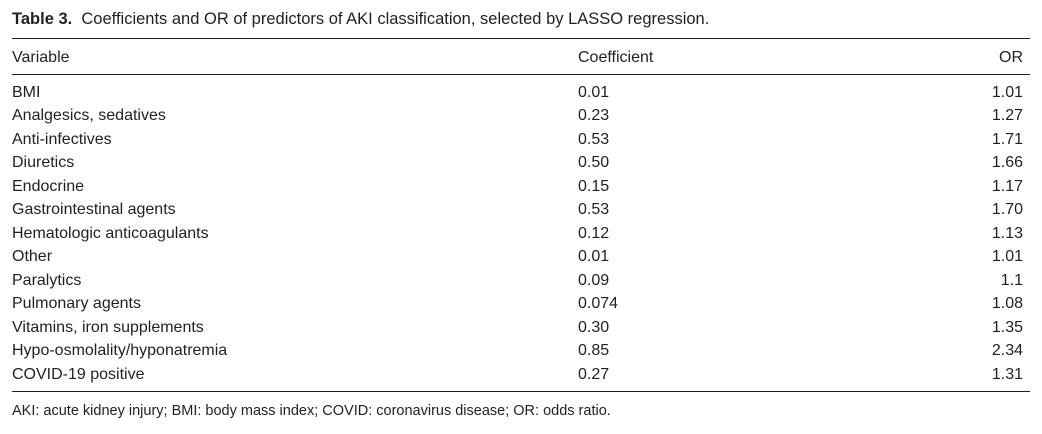 The height and width of the screenshot is (434, 1042). I want to click on header-rule, so click(521, 74).